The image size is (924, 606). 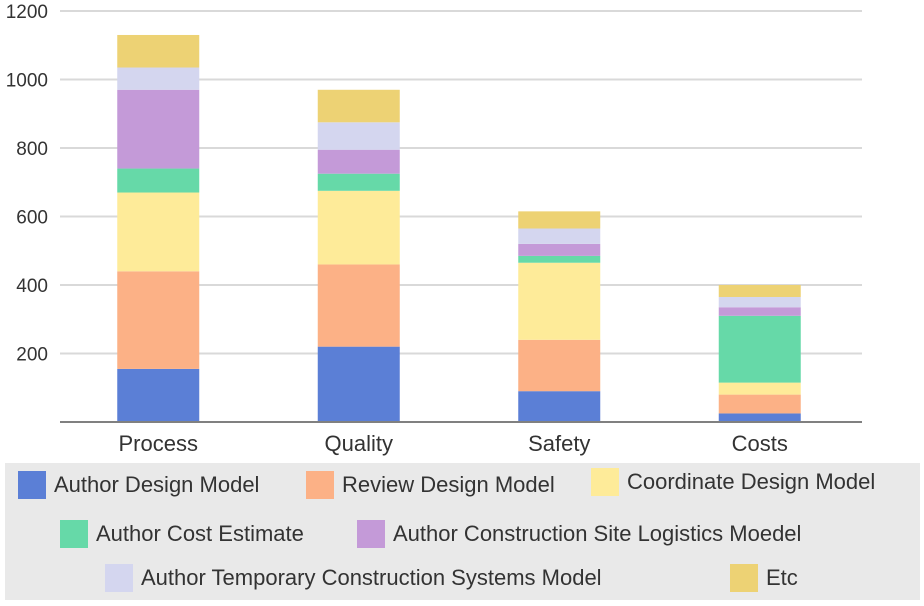 What do you see at coordinates (157, 484) in the screenshot?
I see `legend-label: Author Design Model` at bounding box center [157, 484].